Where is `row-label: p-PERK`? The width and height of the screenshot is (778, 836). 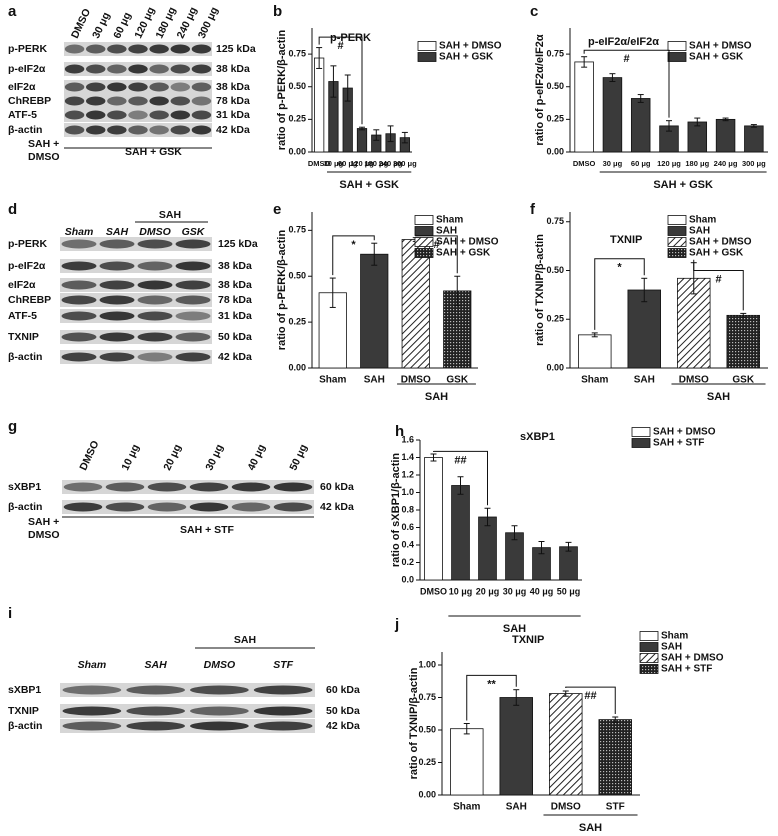 row-label: p-PERK is located at coordinates (28, 49).